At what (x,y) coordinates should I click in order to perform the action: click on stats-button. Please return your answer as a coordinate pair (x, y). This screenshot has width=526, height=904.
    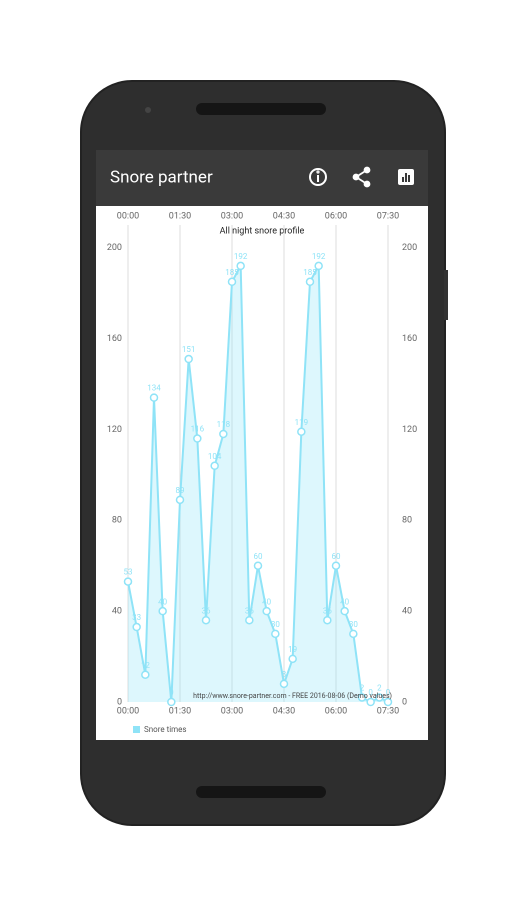
    Looking at the image, I should click on (406, 177).